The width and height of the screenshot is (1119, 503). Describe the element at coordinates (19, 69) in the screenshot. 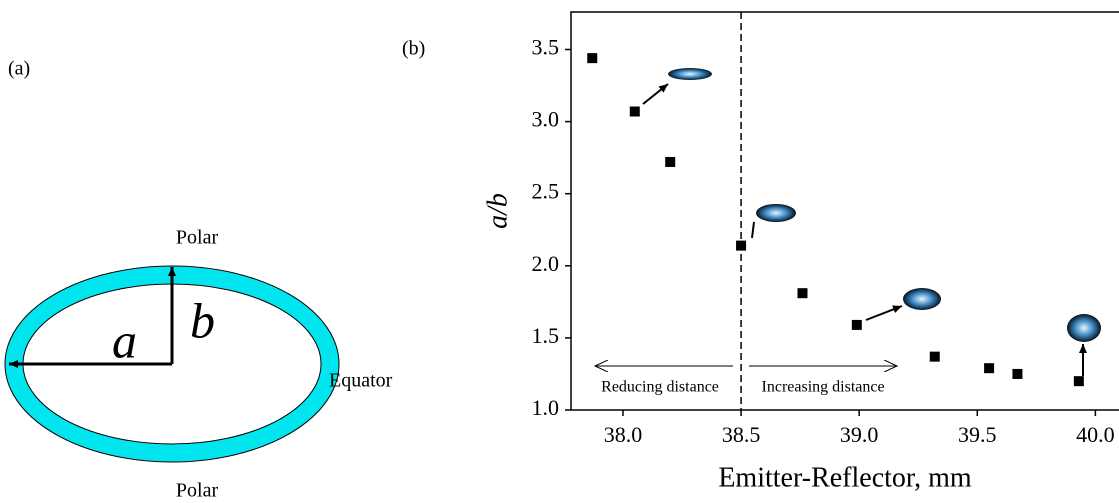

I see `panel-label: (a)` at that location.